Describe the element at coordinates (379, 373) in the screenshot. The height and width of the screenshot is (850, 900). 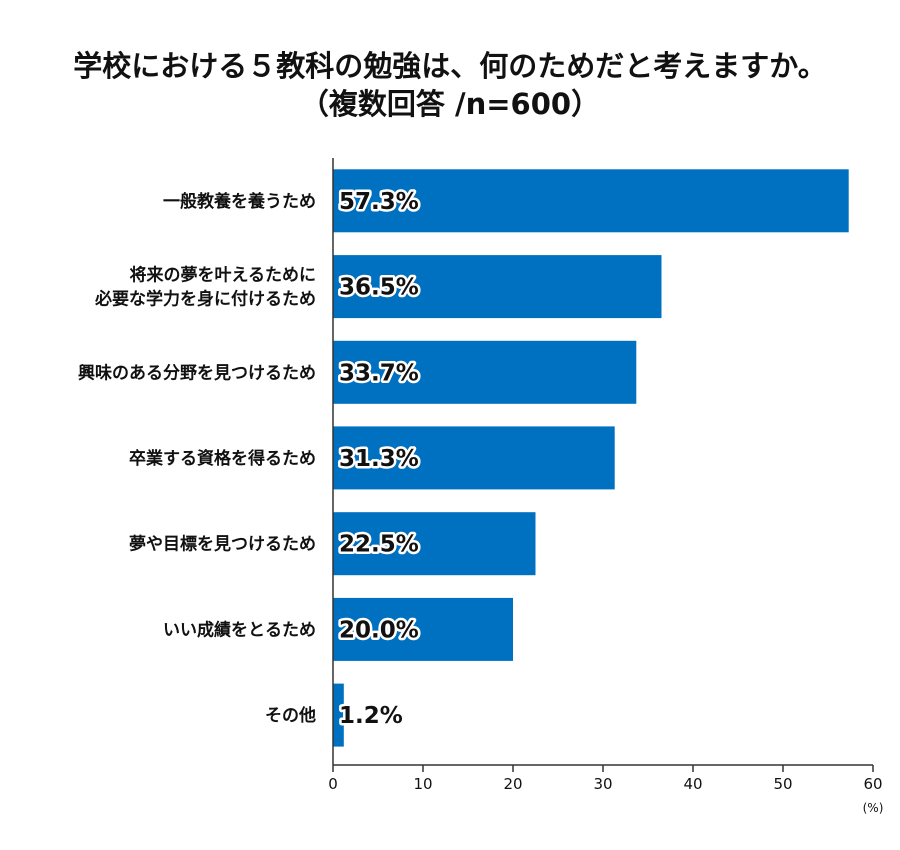
I see `value-label-2: 33.7%` at that location.